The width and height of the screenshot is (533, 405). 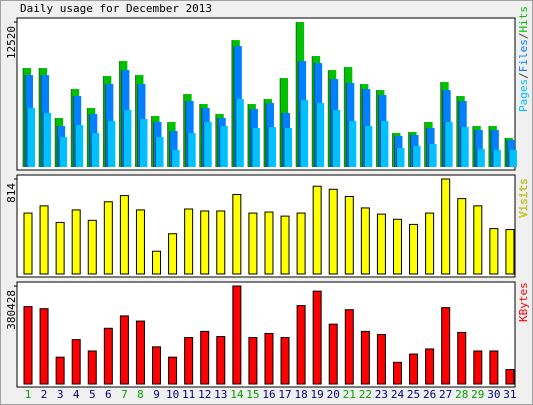 I want to click on legend: Pages/Files/Hits, so click(x=523, y=59).